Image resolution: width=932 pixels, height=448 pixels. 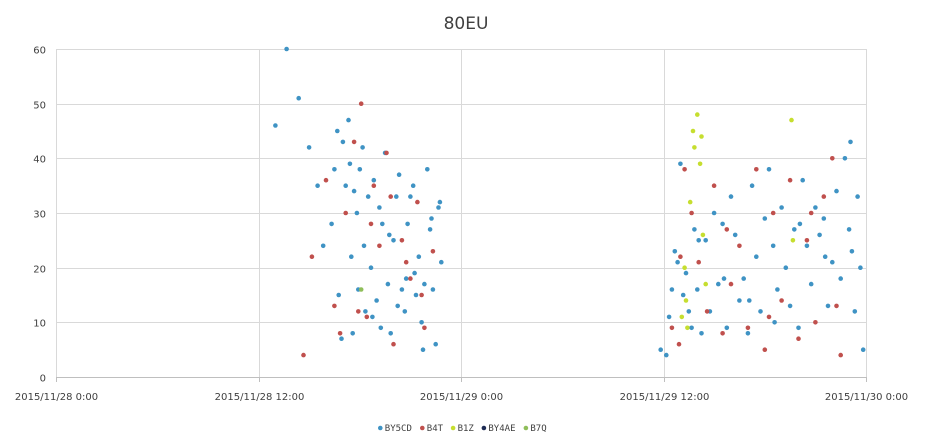 I want to click on point-b7q, so click(x=361, y=289).